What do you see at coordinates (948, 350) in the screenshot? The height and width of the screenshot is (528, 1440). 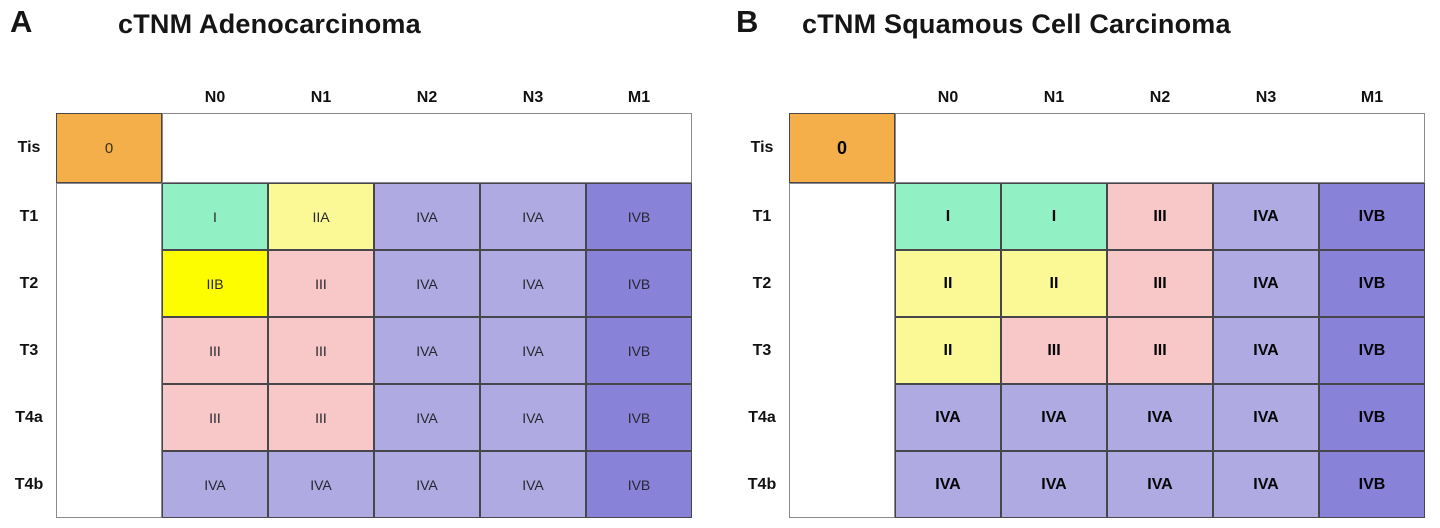 I see `stage-cell-t3-n0: II` at bounding box center [948, 350].